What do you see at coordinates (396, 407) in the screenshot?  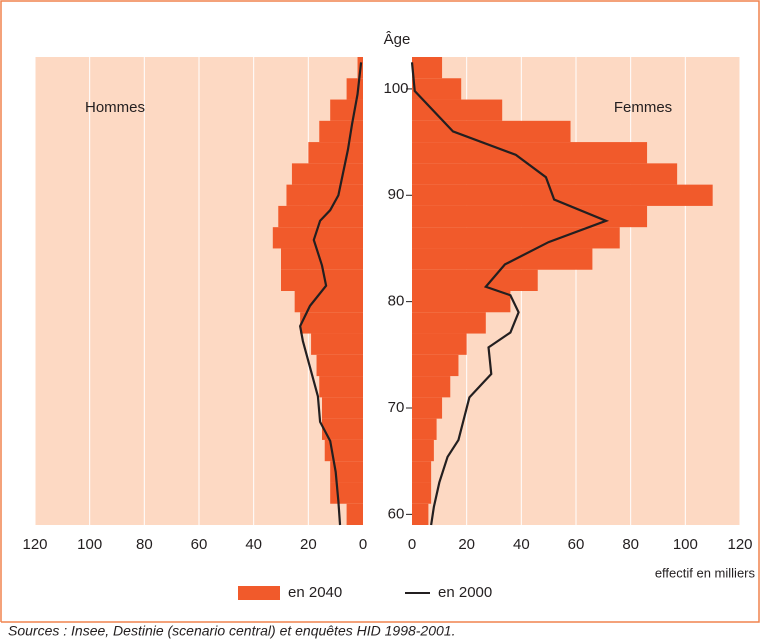 I see `y-tick-label: 70` at bounding box center [396, 407].